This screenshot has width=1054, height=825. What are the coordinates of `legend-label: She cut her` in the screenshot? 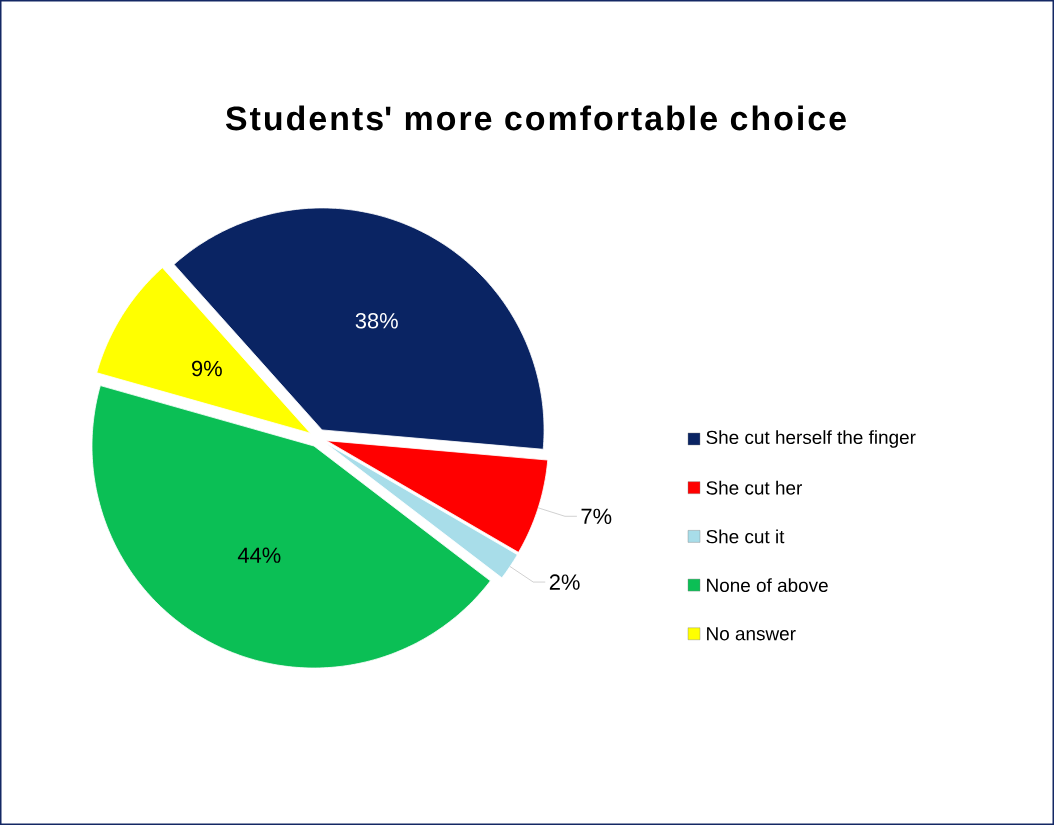 It's located at (754, 487).